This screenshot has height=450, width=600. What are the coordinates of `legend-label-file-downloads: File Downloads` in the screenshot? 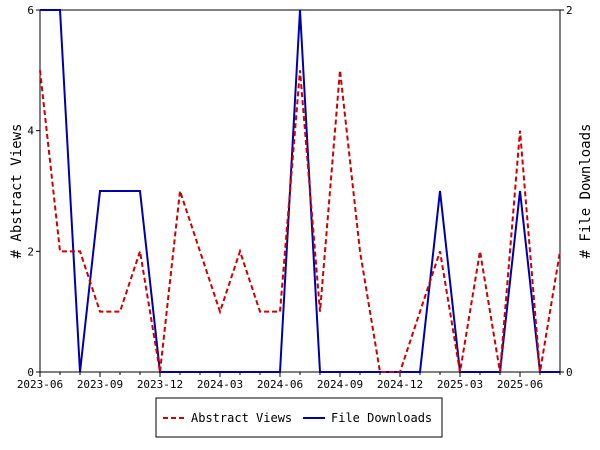 It's located at (381, 418).